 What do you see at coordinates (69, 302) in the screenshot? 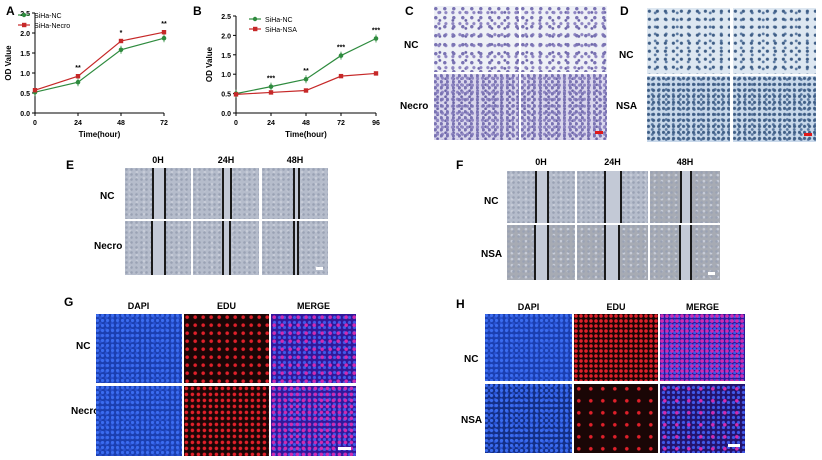
I see `panel-label-g: G` at bounding box center [69, 302].